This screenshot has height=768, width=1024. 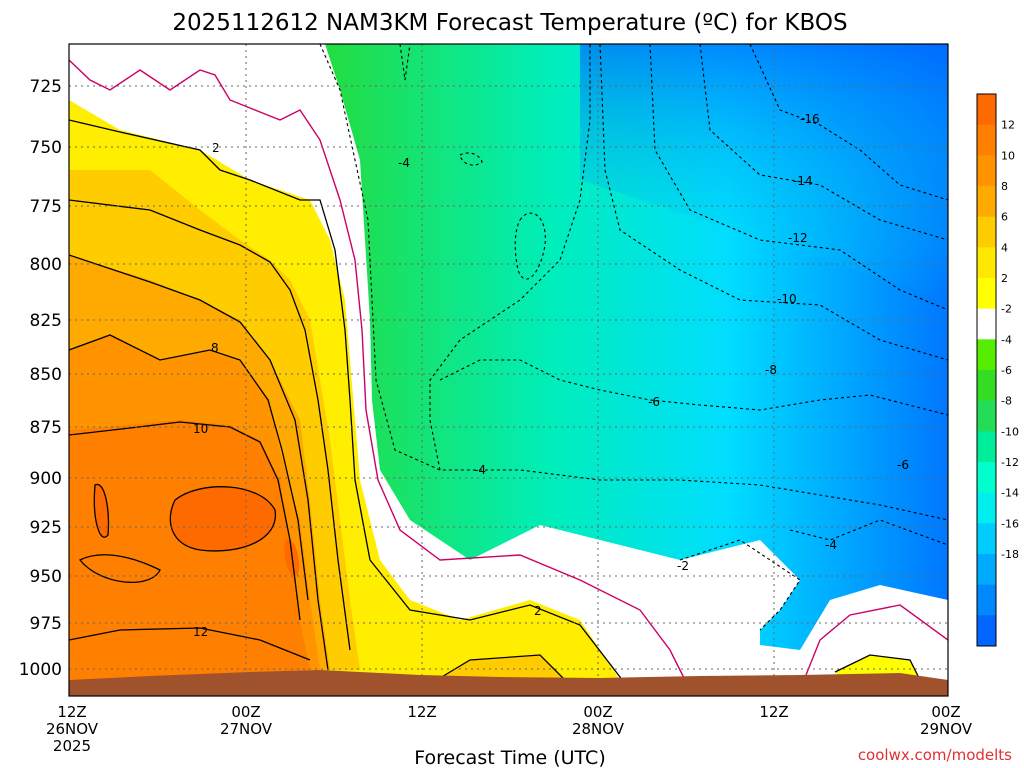 What do you see at coordinates (46, 577) in the screenshot?
I see `y-tick-label: 950` at bounding box center [46, 577].